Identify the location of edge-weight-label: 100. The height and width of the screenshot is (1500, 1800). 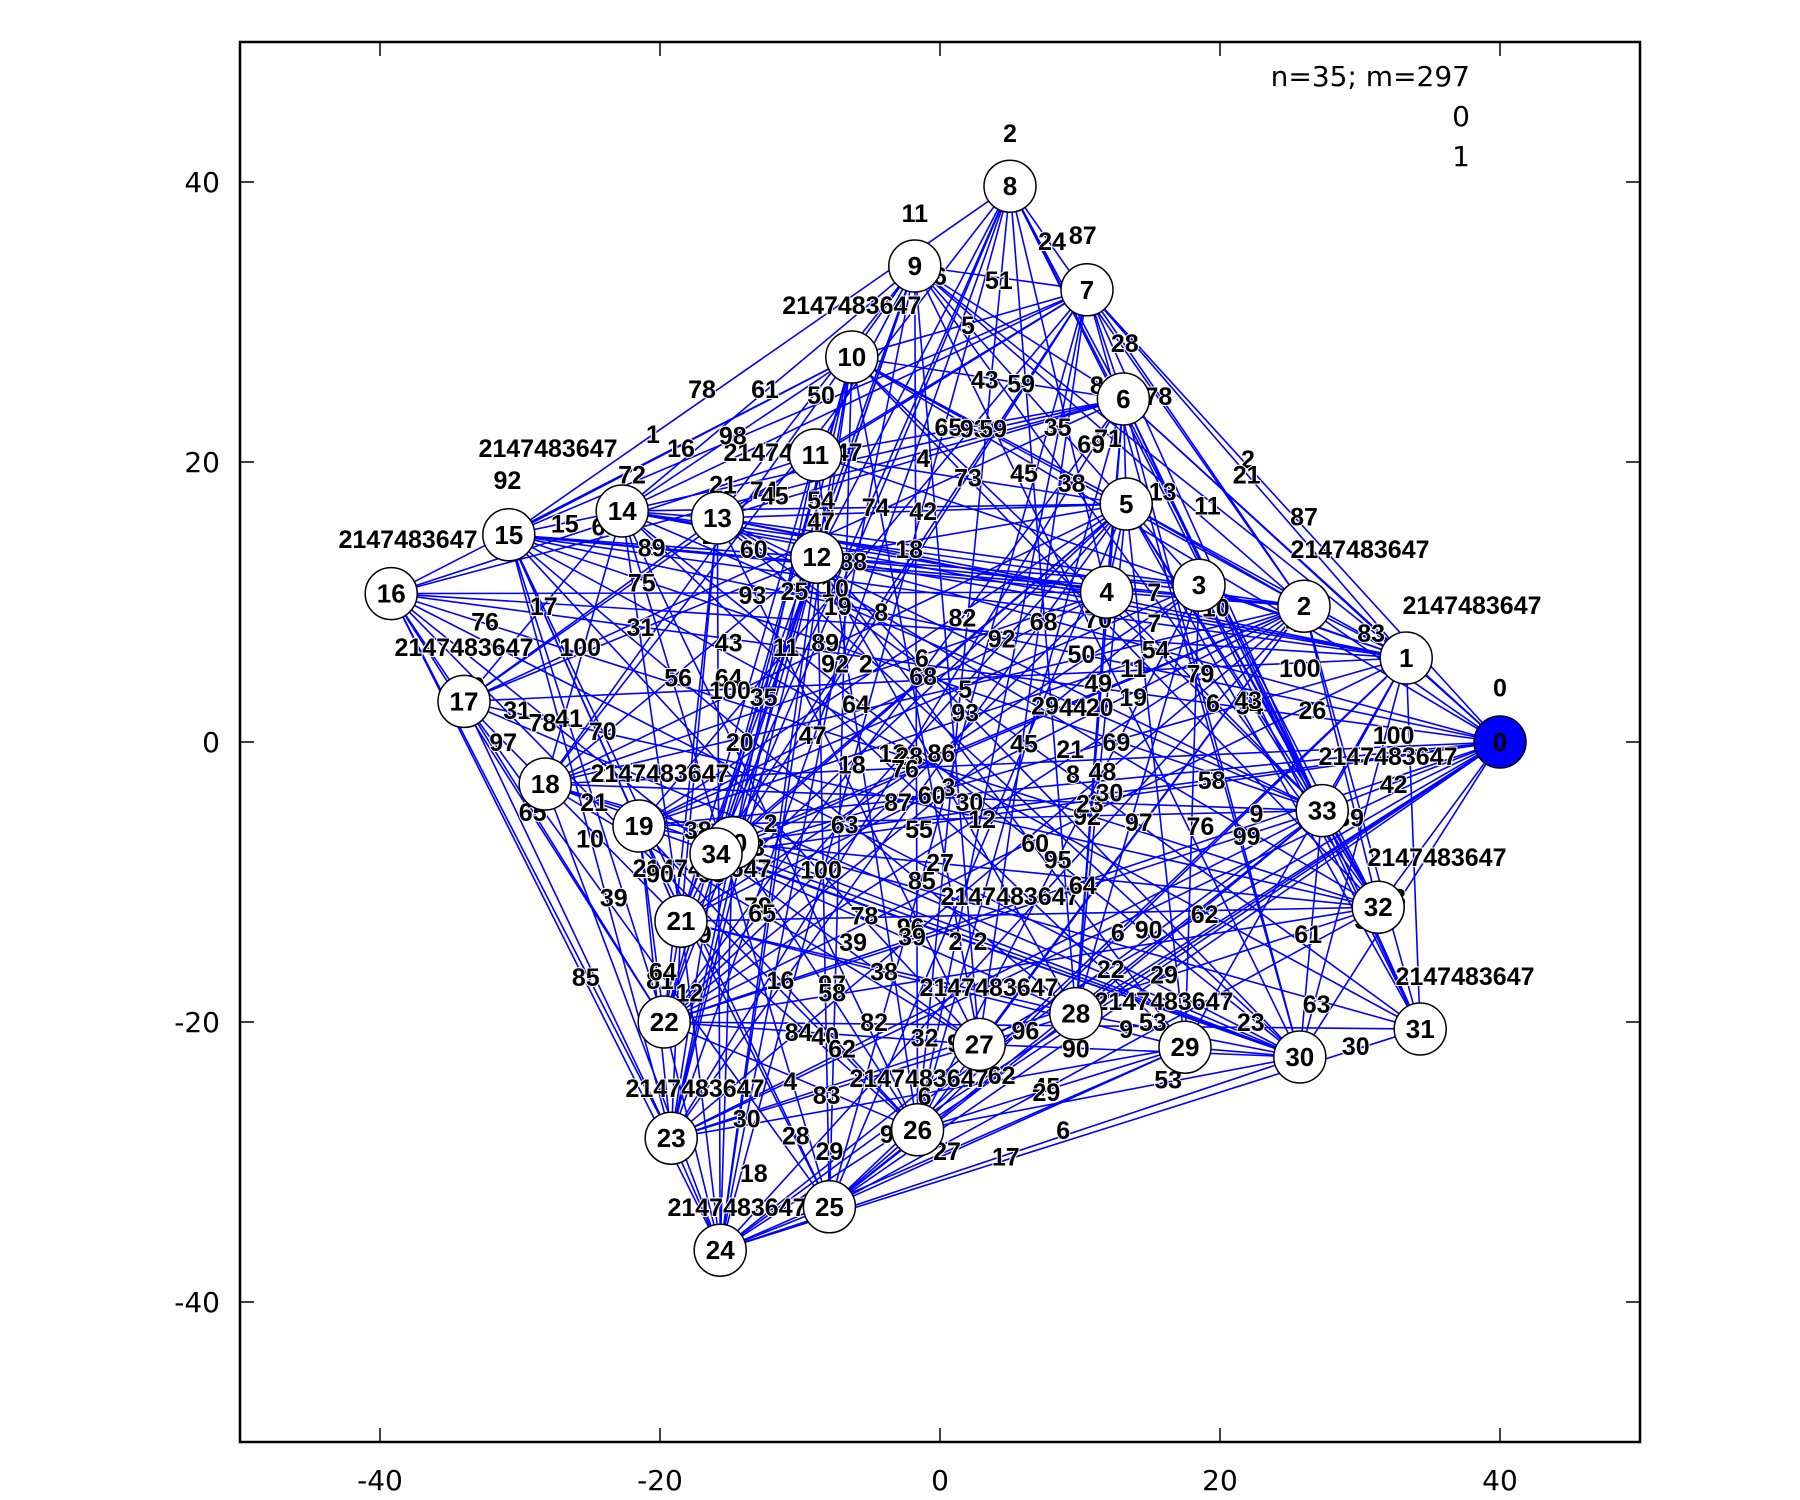
(1300, 669).